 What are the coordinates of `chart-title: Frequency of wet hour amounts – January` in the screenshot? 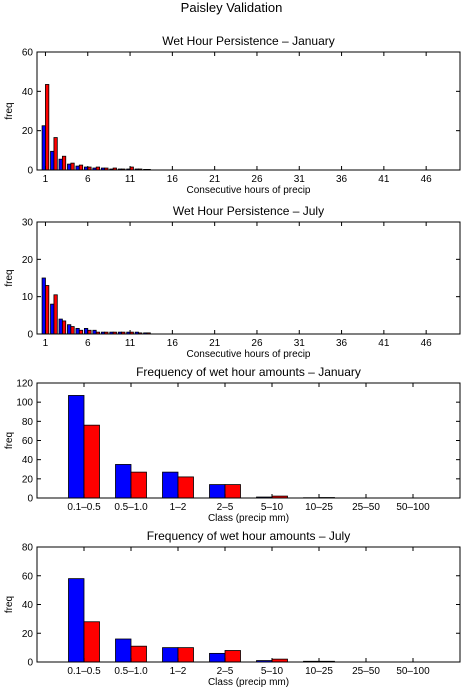 It's located at (248, 372).